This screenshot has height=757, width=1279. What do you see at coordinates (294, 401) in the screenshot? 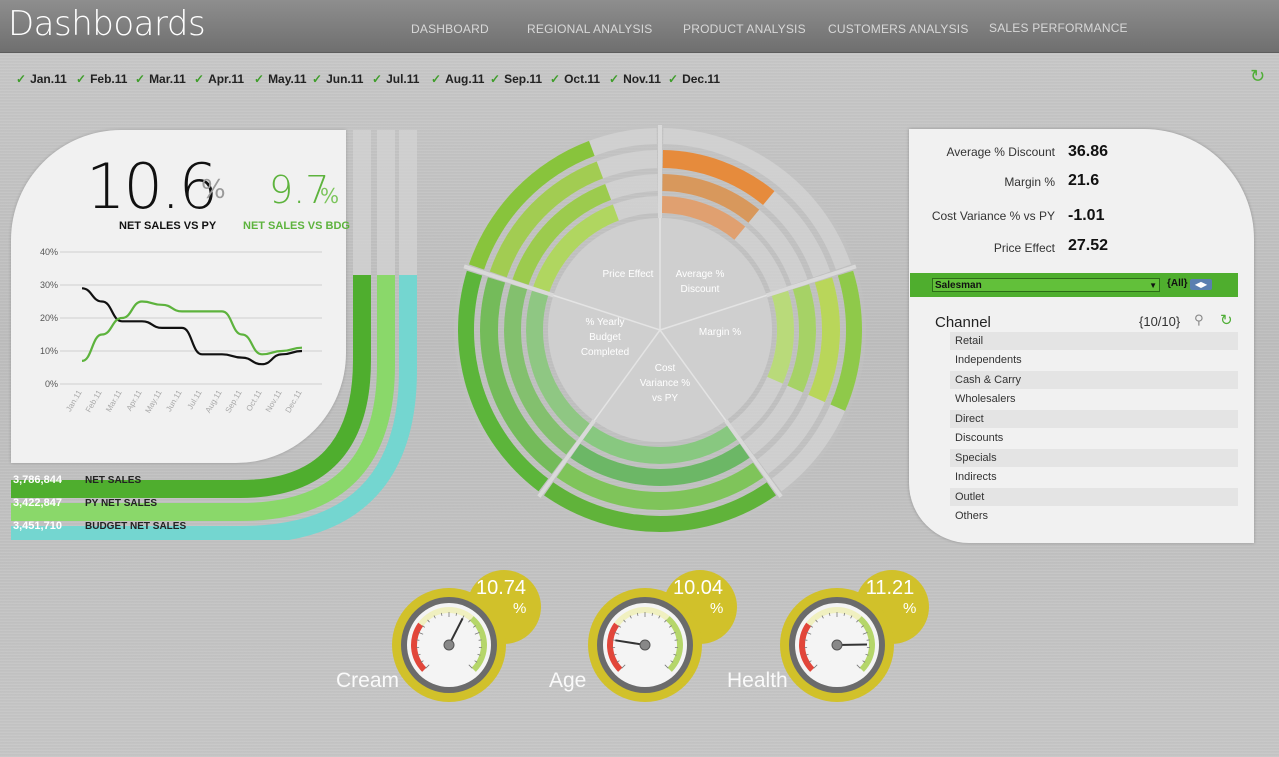
I see `x-tick-label: Dec.11` at bounding box center [294, 401].